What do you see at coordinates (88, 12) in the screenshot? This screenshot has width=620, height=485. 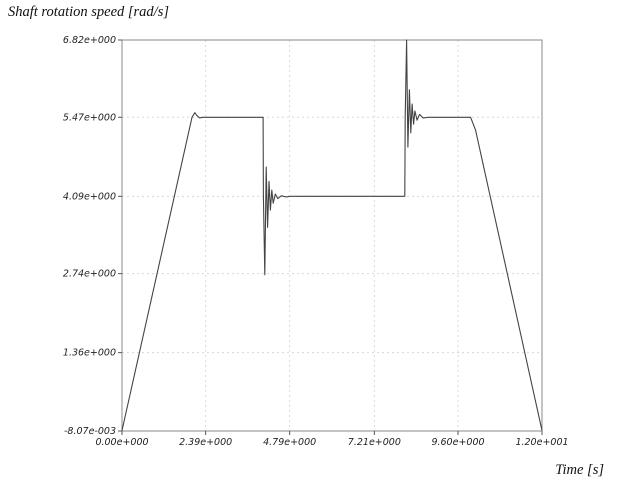 I see `y-axis-title: Shaft rotation speed [rad/s]` at bounding box center [88, 12].